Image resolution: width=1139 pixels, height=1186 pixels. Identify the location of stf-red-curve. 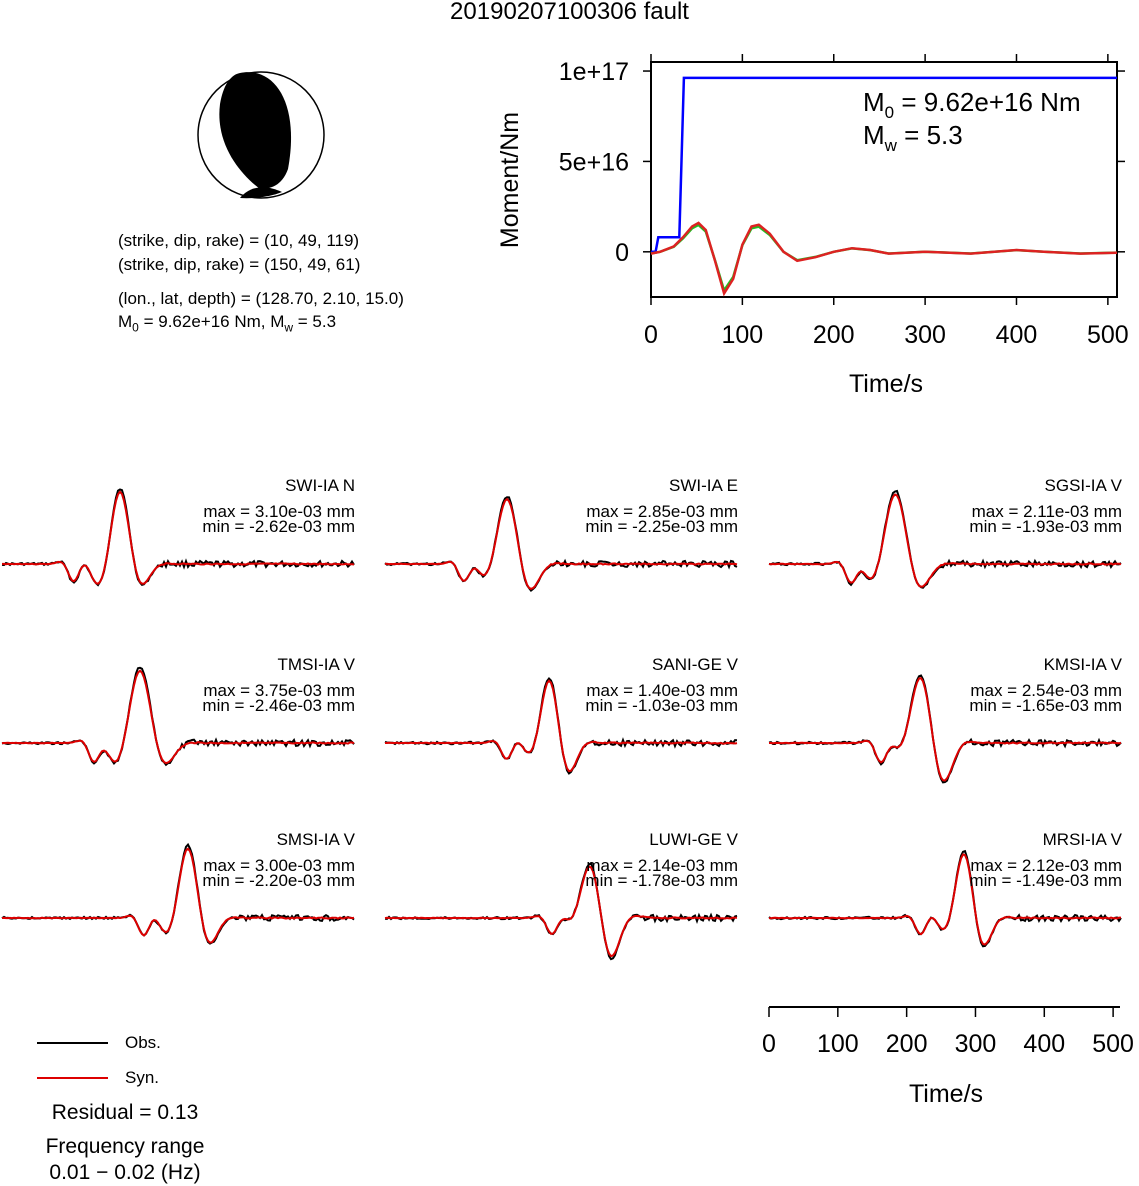
(884, 259).